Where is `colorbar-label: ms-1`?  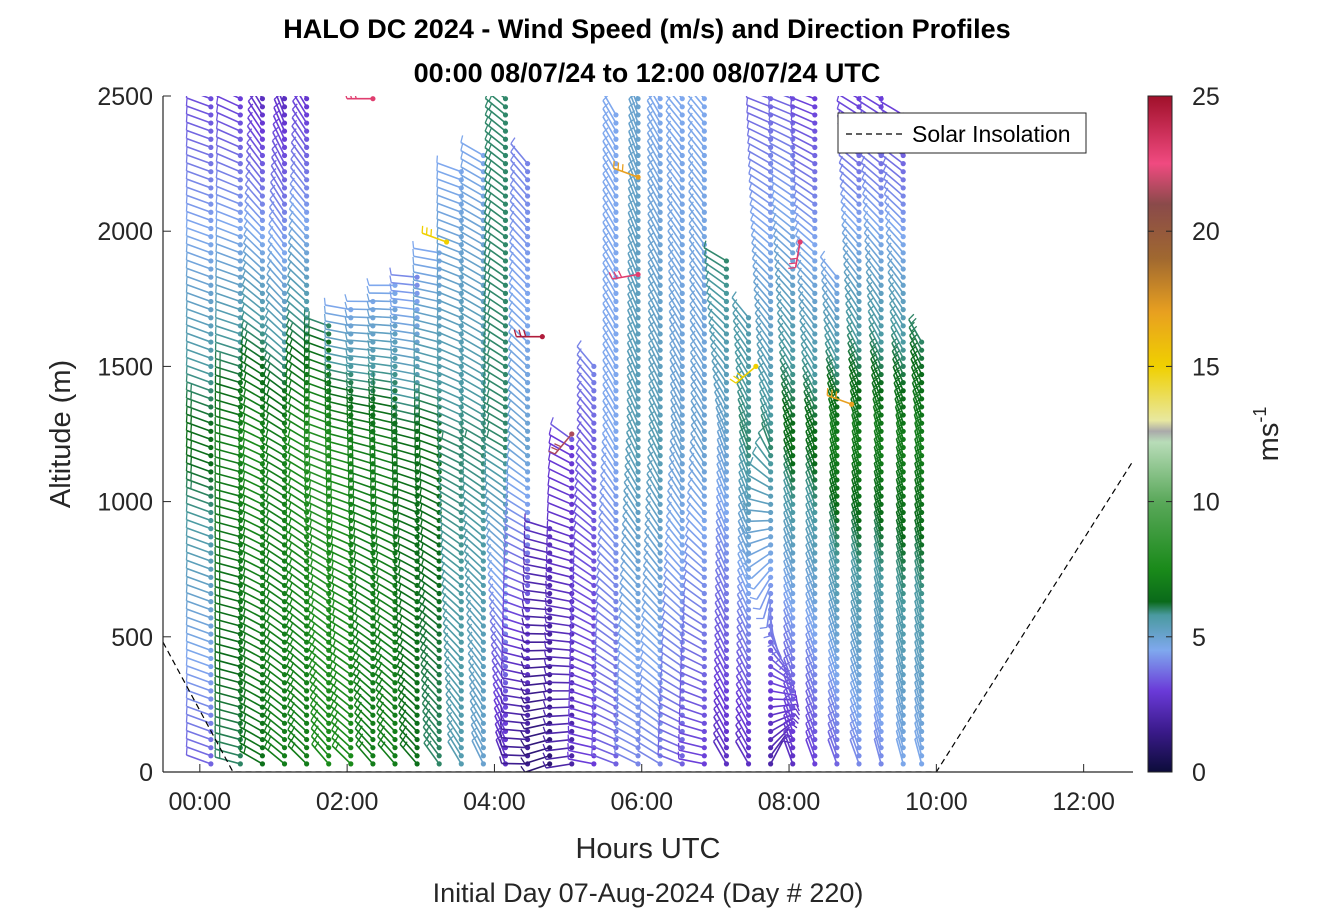
colorbar-label: ms-1 is located at coordinates (1267, 434).